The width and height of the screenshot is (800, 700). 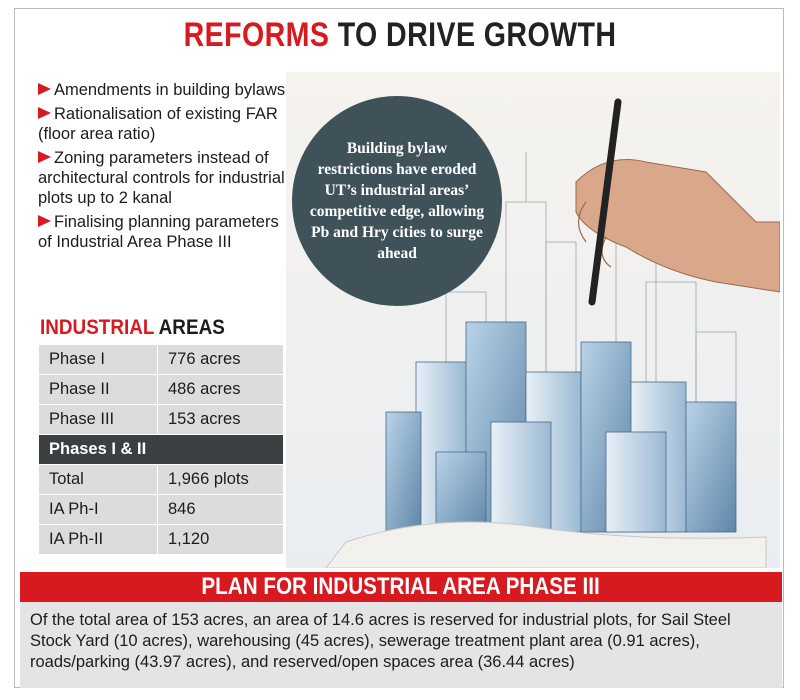 What do you see at coordinates (98, 509) in the screenshot?
I see `cell: IA Ph-I` at bounding box center [98, 509].